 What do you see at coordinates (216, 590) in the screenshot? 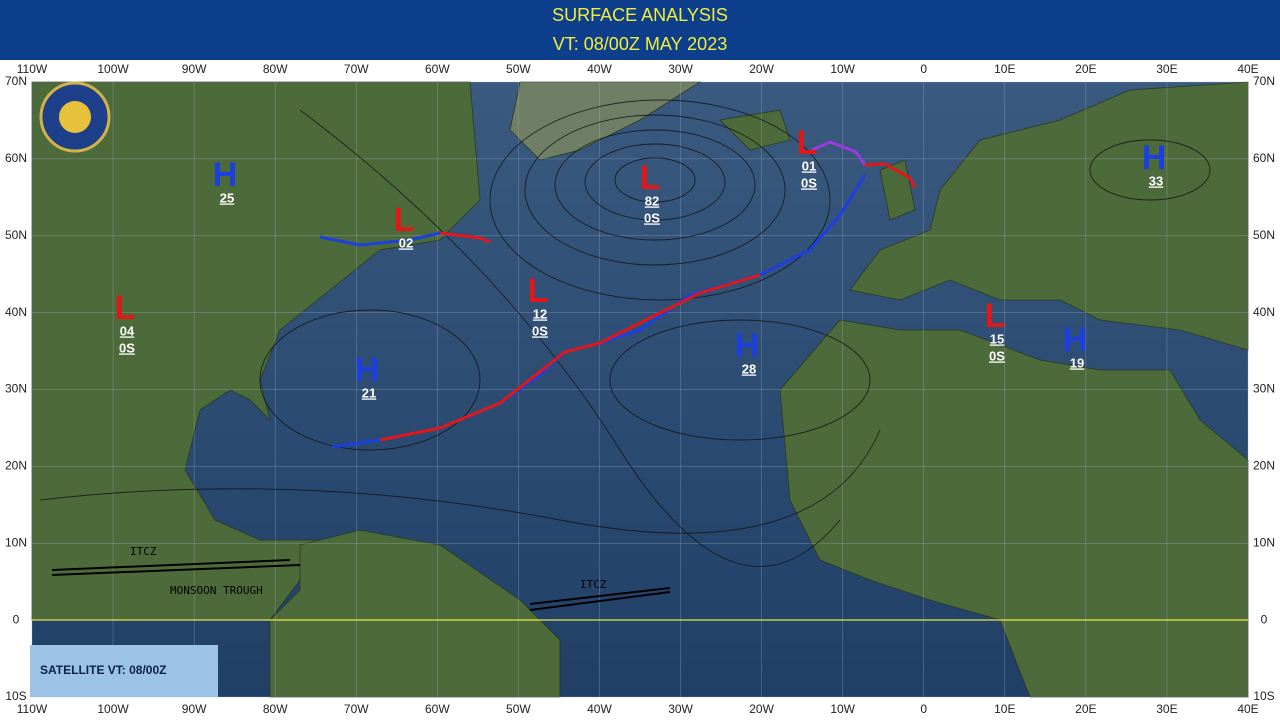
I see `feature-label: MONSOON TROUGH` at bounding box center [216, 590].